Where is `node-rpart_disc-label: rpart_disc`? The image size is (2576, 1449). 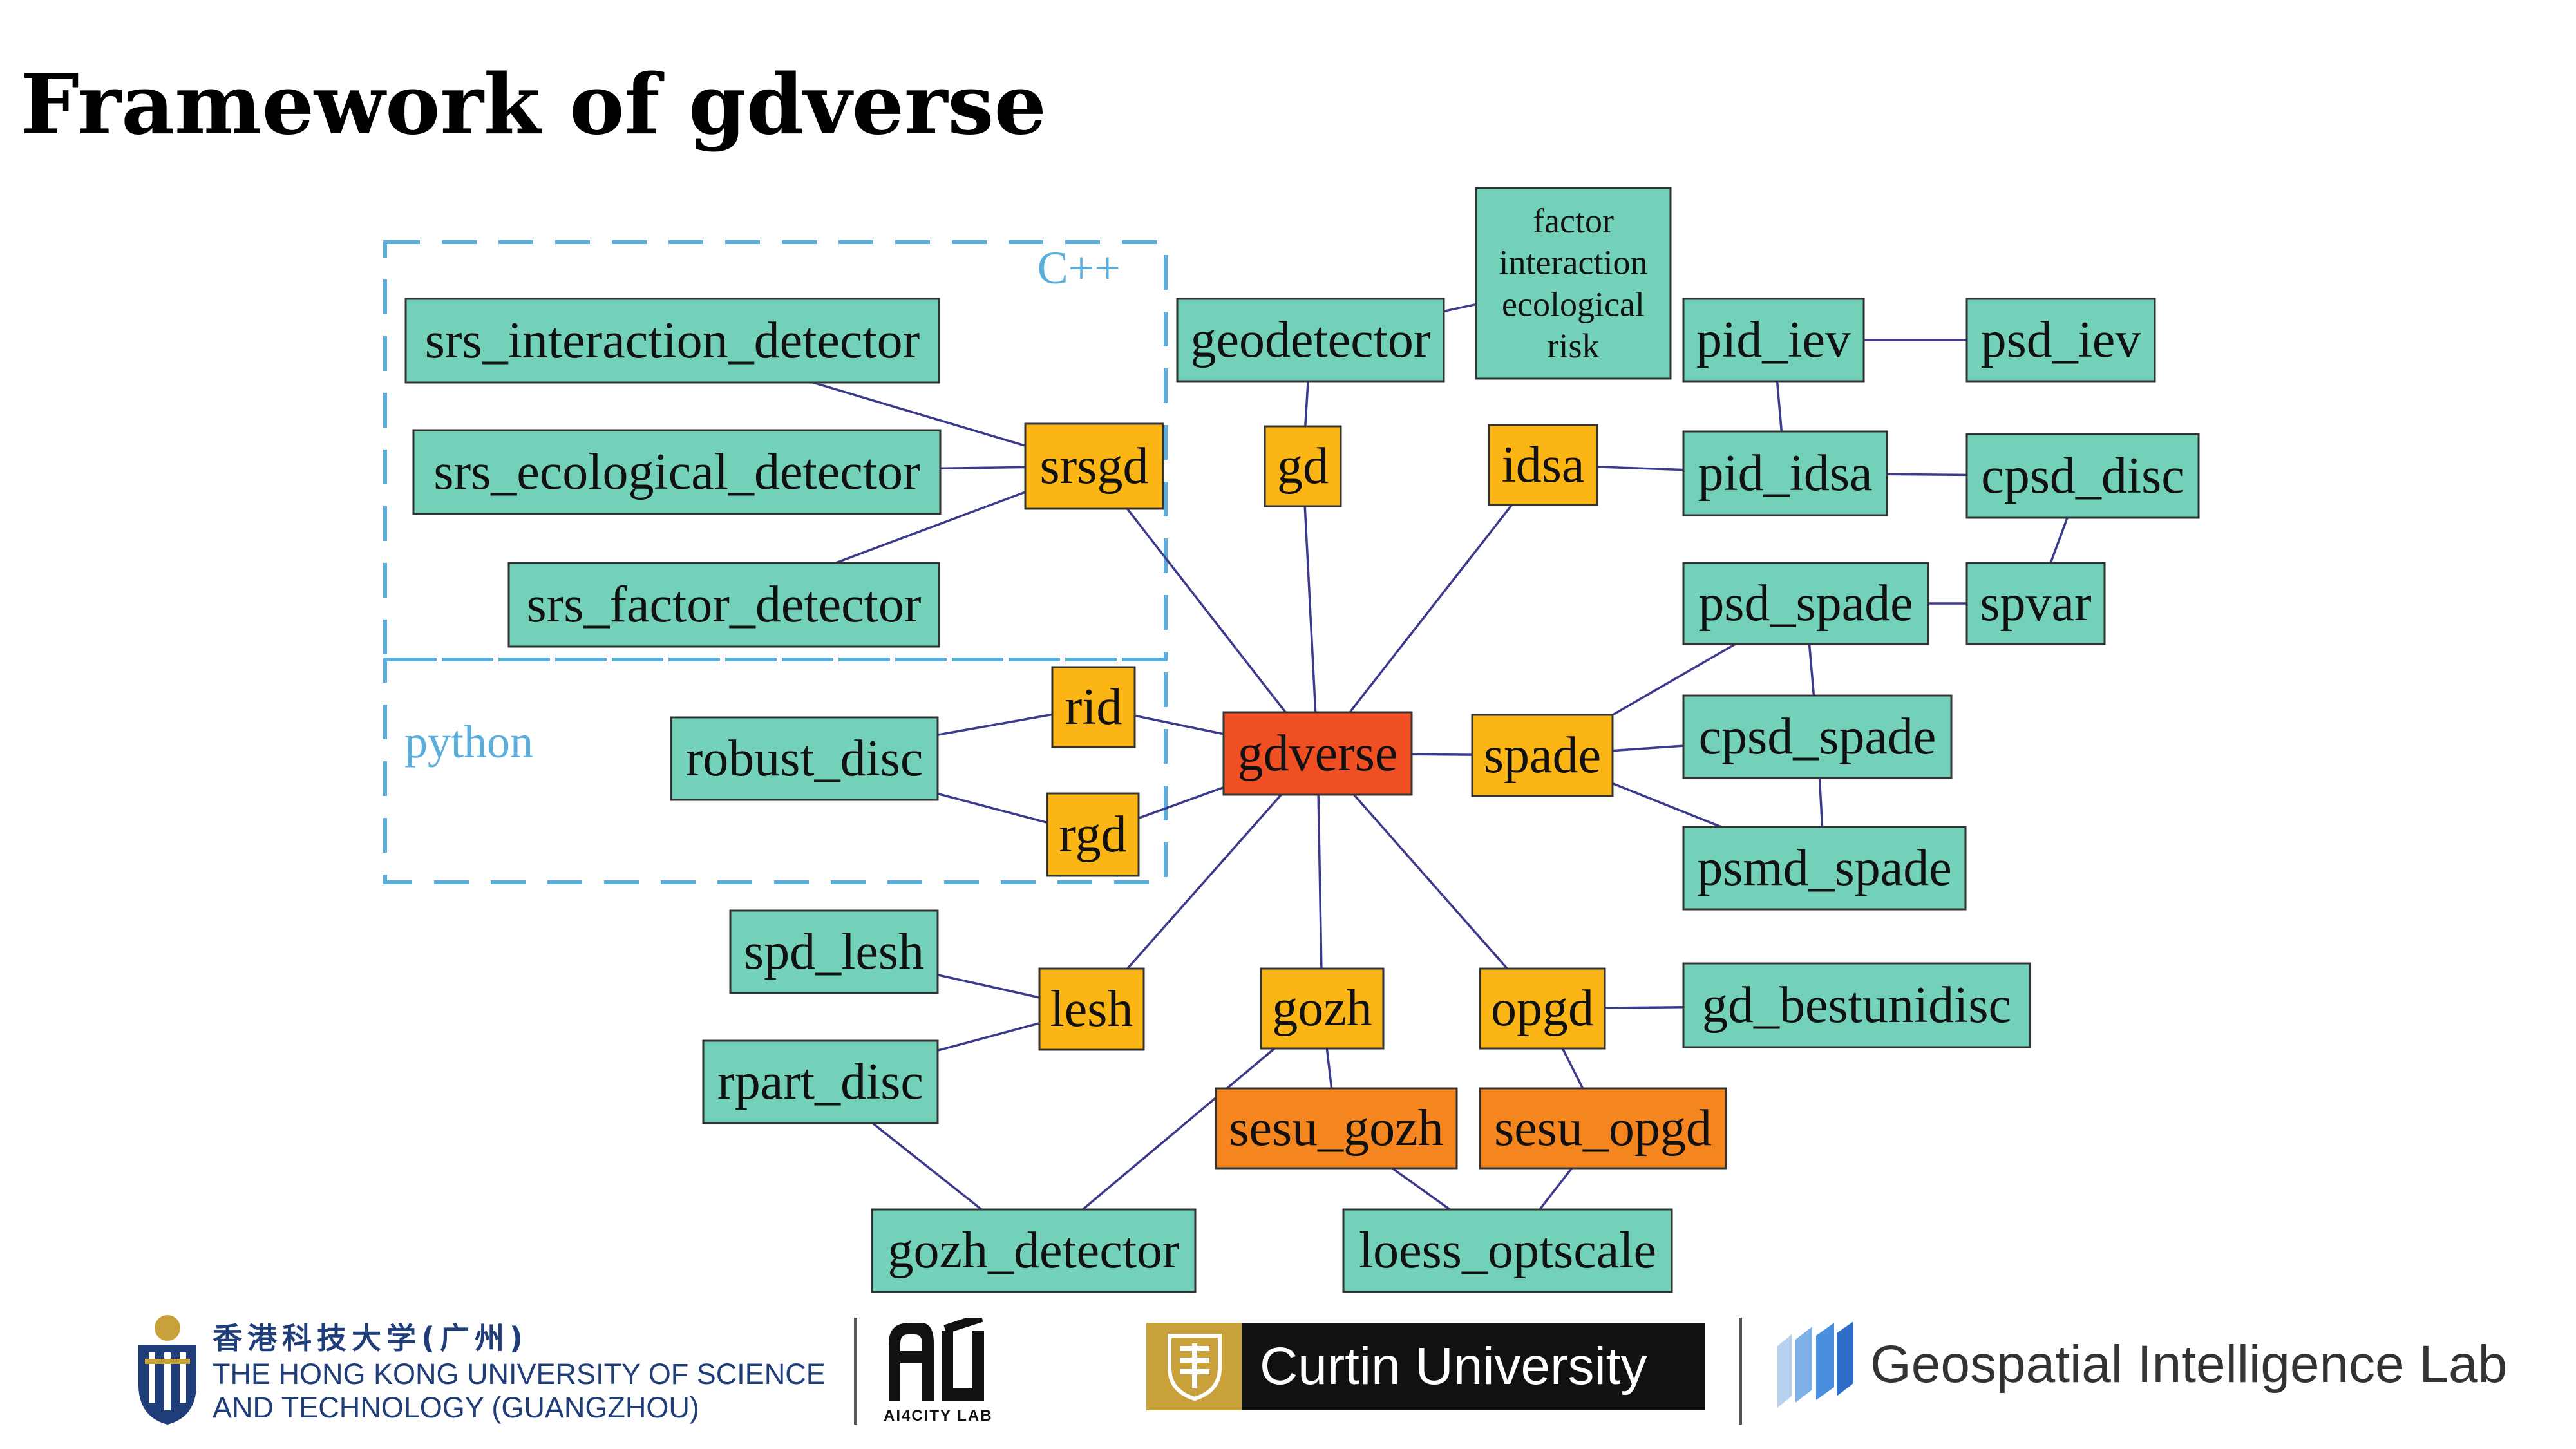 node-rpart_disc-label: rpart_disc is located at coordinates (820, 1082).